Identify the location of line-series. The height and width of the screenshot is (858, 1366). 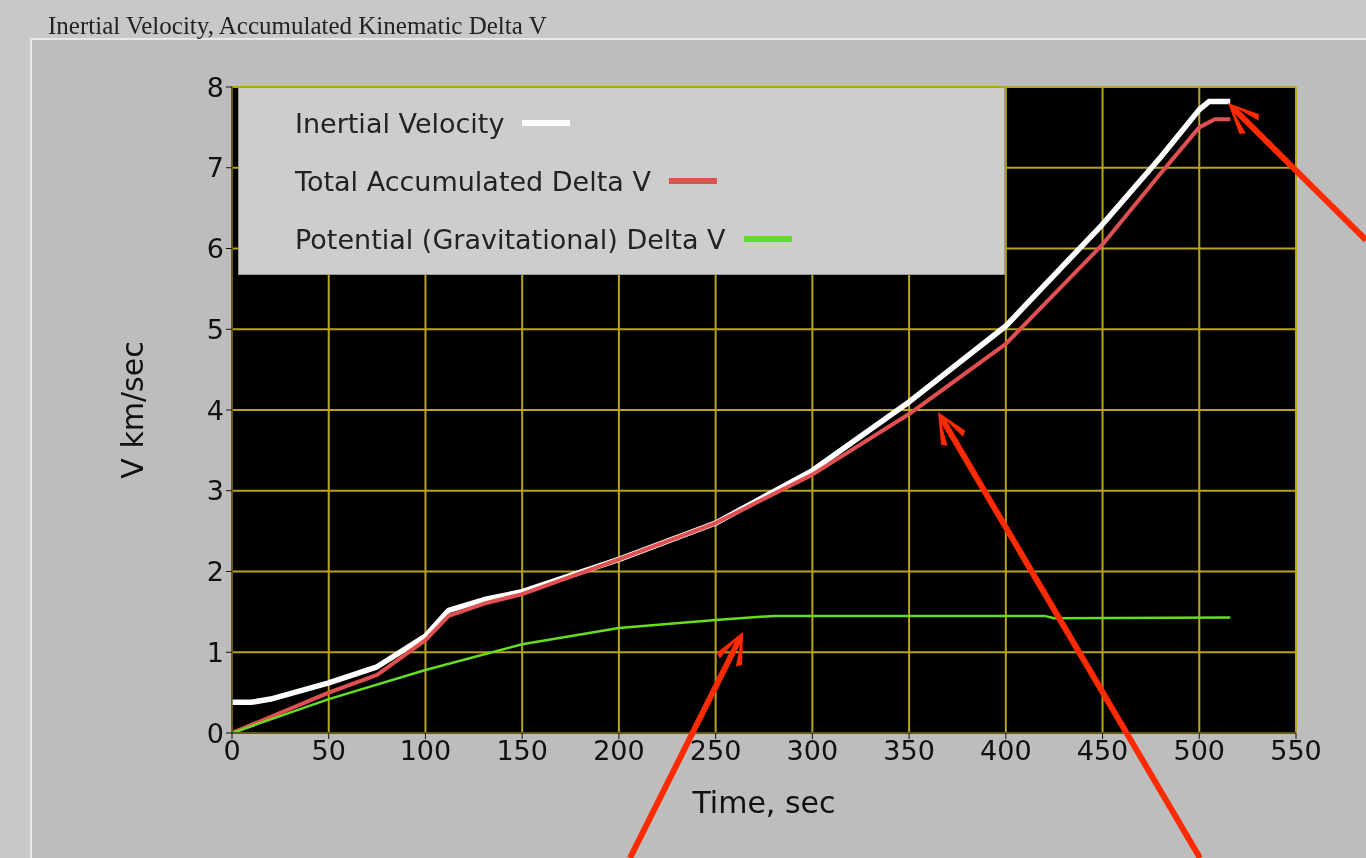
(732, 673).